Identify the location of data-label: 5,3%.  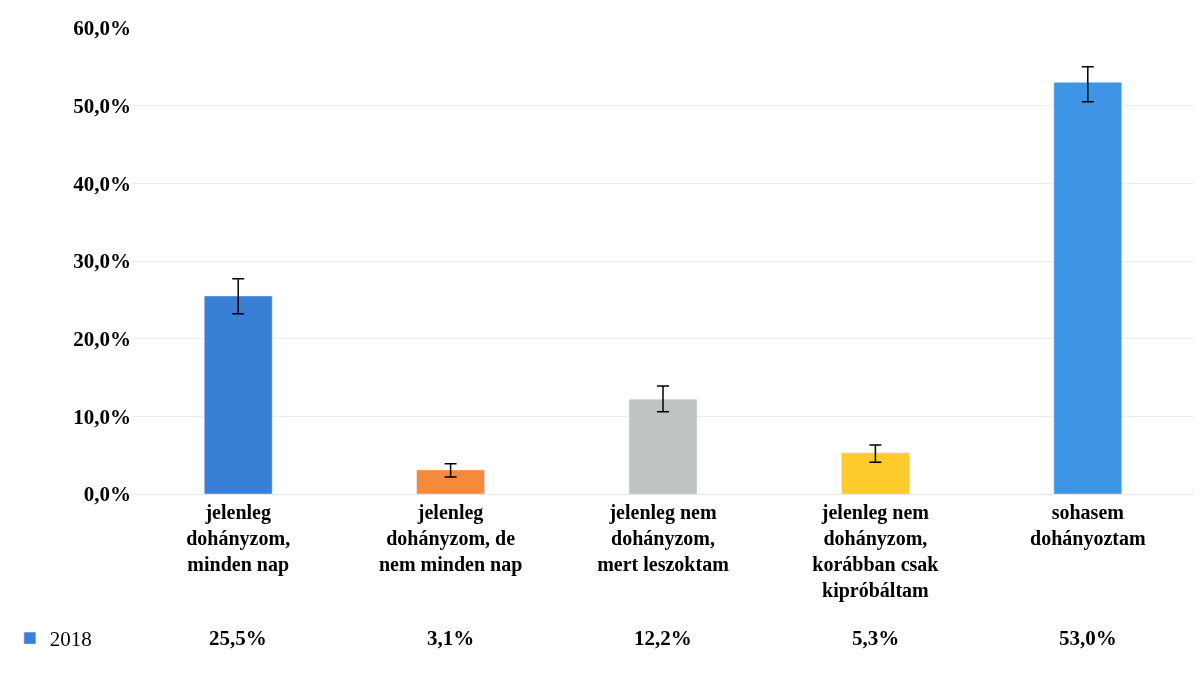
(876, 638).